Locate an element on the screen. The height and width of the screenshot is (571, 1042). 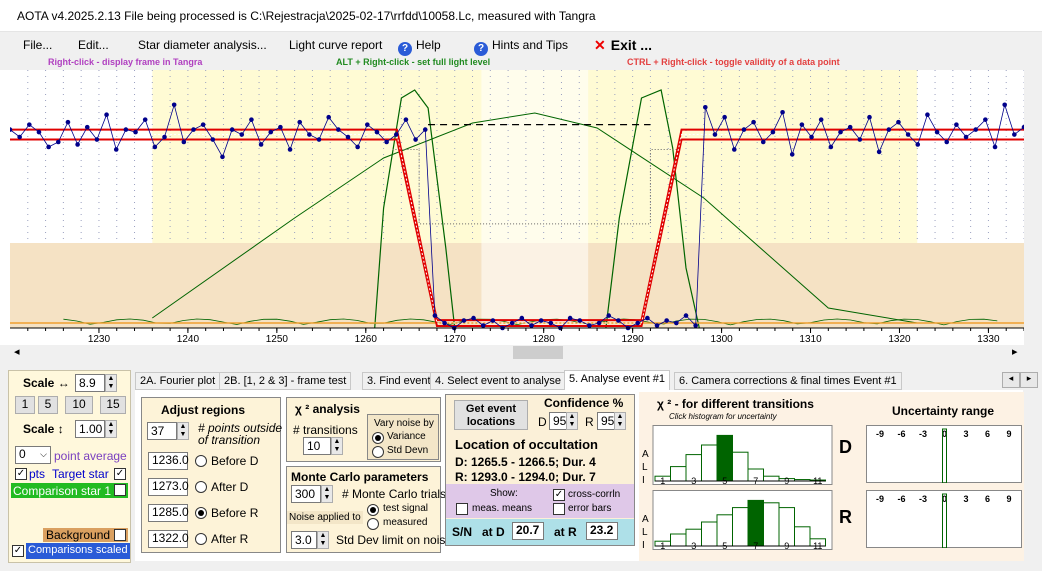
menu-hints: ? Hints and Tips is located at coordinates (521, 47).